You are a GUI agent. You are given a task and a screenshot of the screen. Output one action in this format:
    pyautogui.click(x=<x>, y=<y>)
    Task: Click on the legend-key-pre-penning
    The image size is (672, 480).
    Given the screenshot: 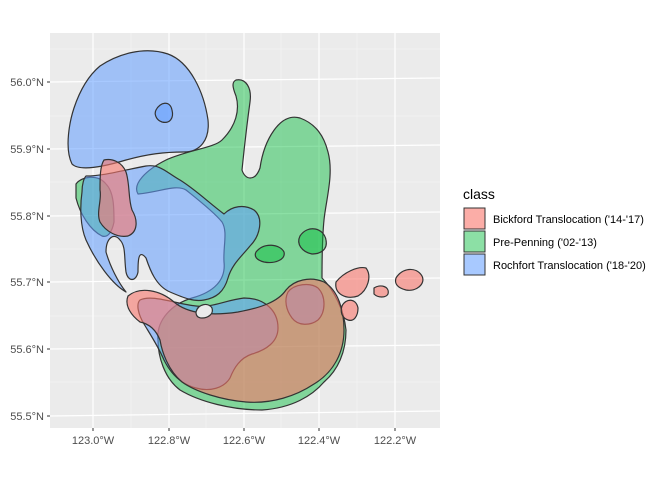 What is the action you would take?
    pyautogui.click(x=474, y=241)
    